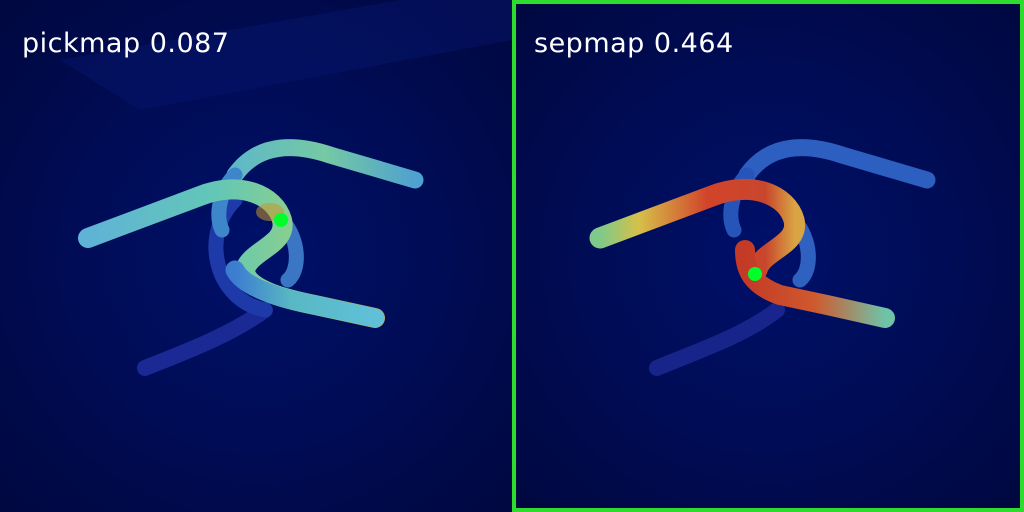 The image size is (1024, 512). I want to click on pick-point-marker, so click(281, 220).